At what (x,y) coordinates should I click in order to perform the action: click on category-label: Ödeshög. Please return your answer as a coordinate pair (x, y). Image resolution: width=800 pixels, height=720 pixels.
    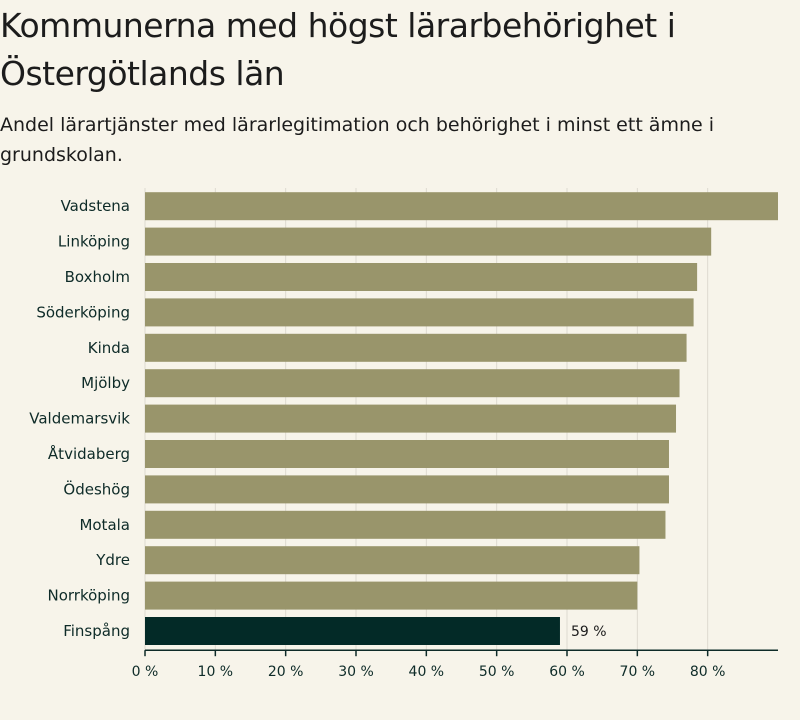
    Looking at the image, I should click on (96, 488).